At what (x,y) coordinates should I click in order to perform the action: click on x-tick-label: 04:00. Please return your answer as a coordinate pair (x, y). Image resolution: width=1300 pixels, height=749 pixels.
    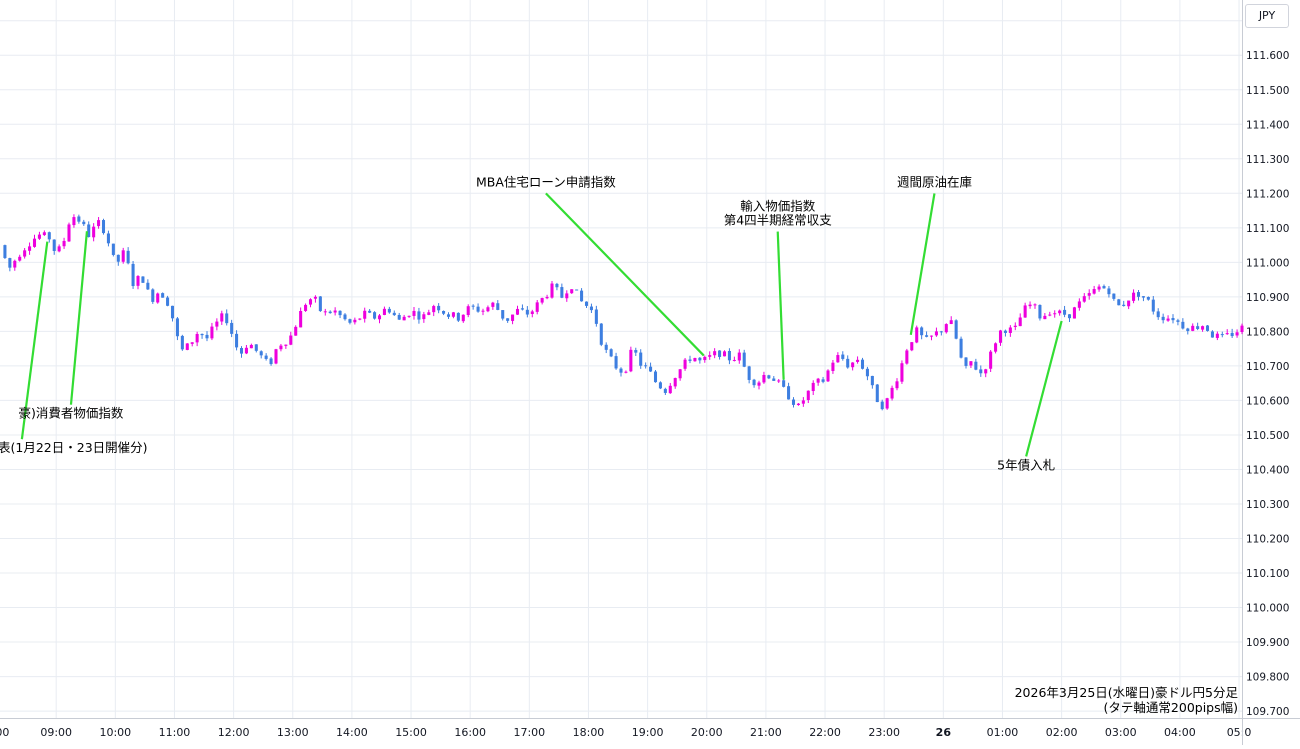
    Looking at the image, I should click on (1180, 732).